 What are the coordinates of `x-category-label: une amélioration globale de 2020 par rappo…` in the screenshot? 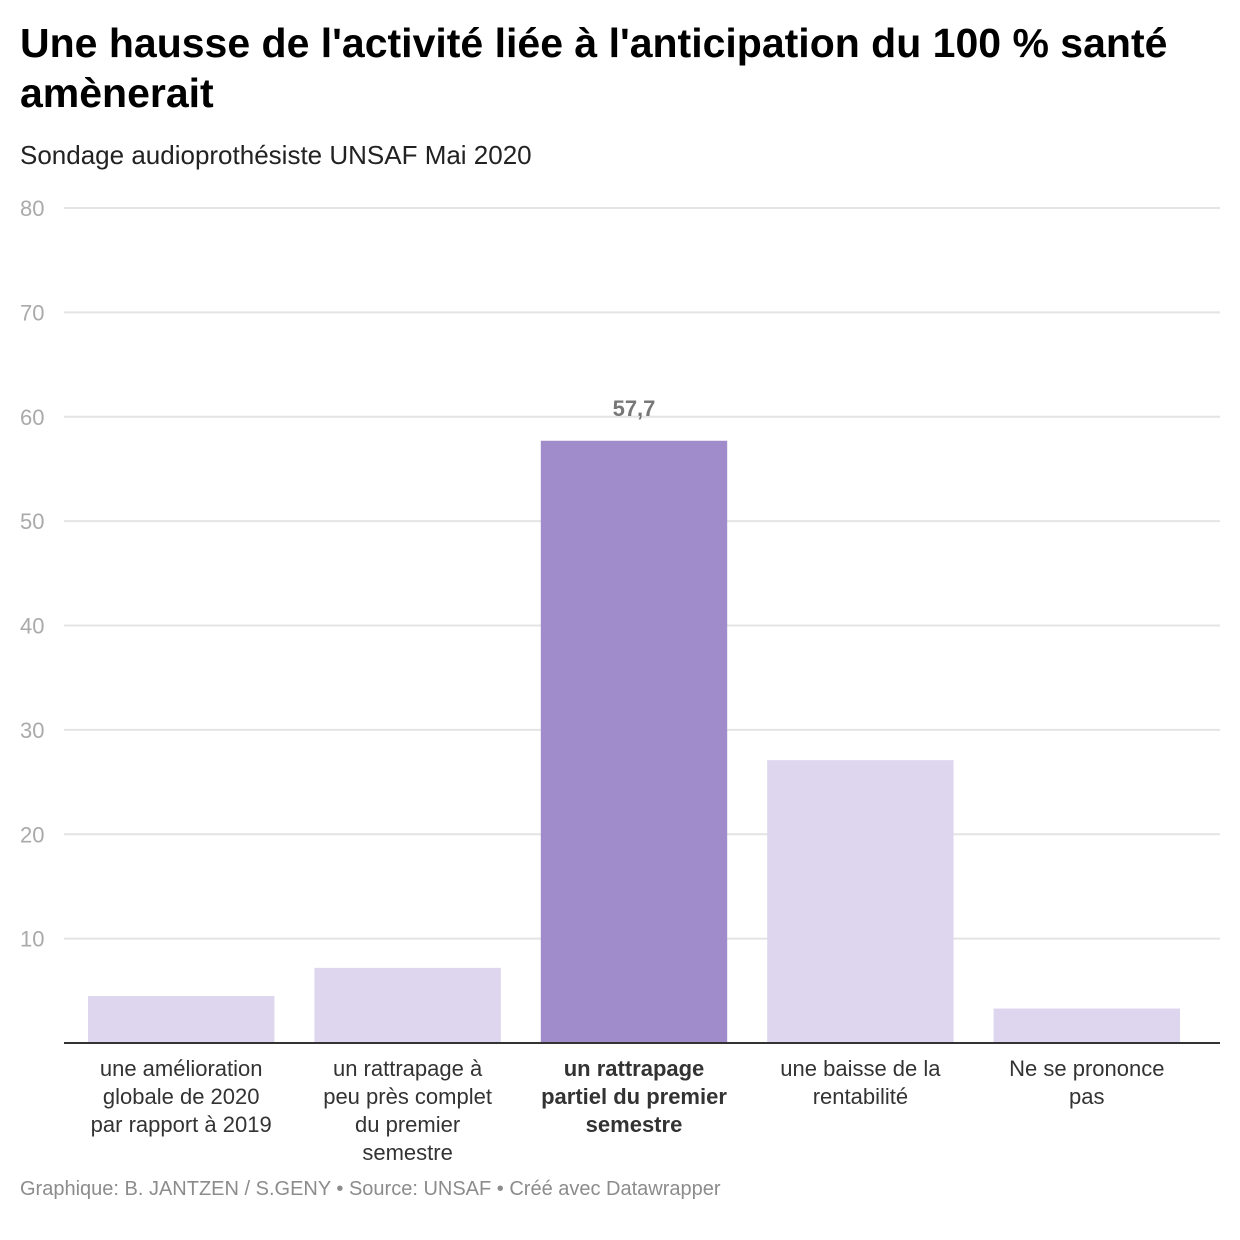 It's located at (181, 1096).